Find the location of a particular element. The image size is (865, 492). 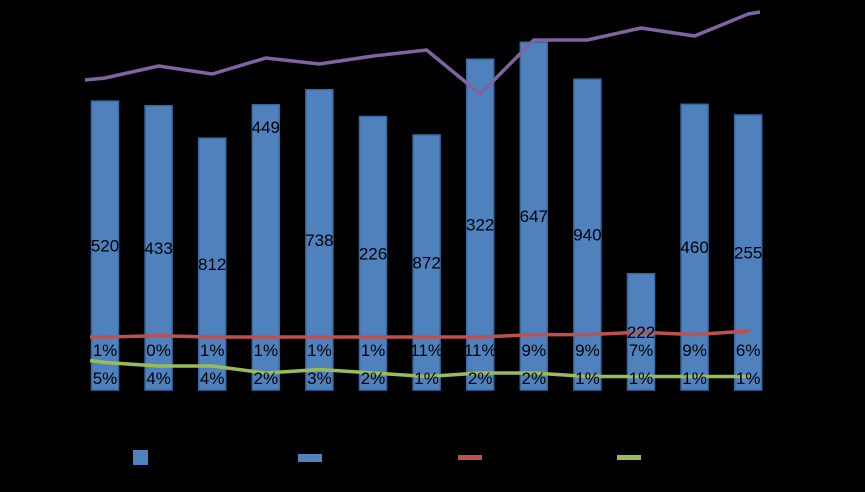

green-series-label-6: 1% is located at coordinates (426, 378).